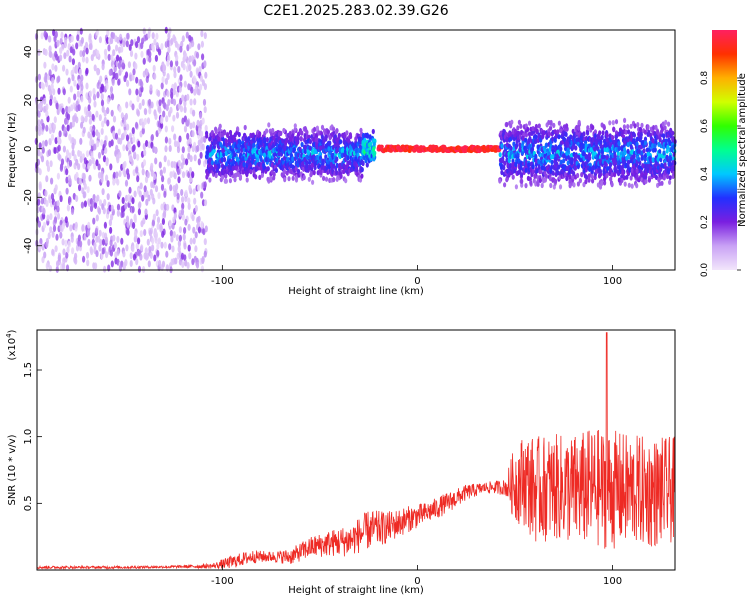 The width and height of the screenshot is (750, 604). Describe the element at coordinates (355, 11) in the screenshot. I see `chart-title: C2E1.2025.283.02.39.G26` at that location.